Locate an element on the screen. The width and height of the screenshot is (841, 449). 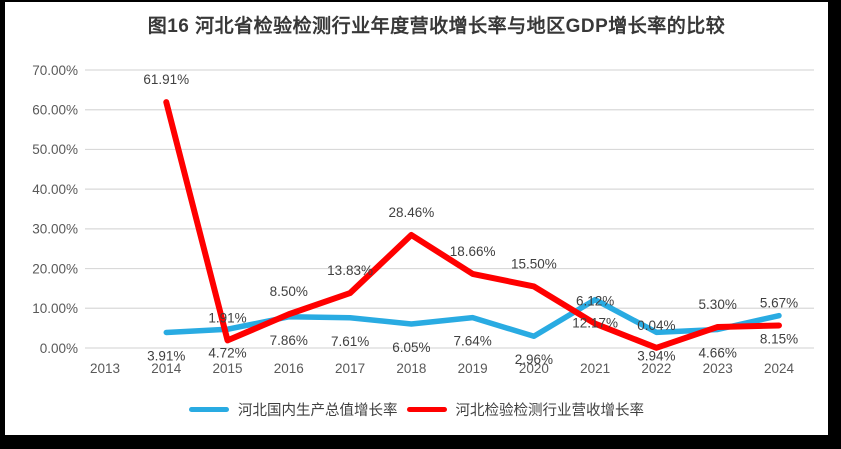
data-label: 8.15% is located at coordinates (779, 339).